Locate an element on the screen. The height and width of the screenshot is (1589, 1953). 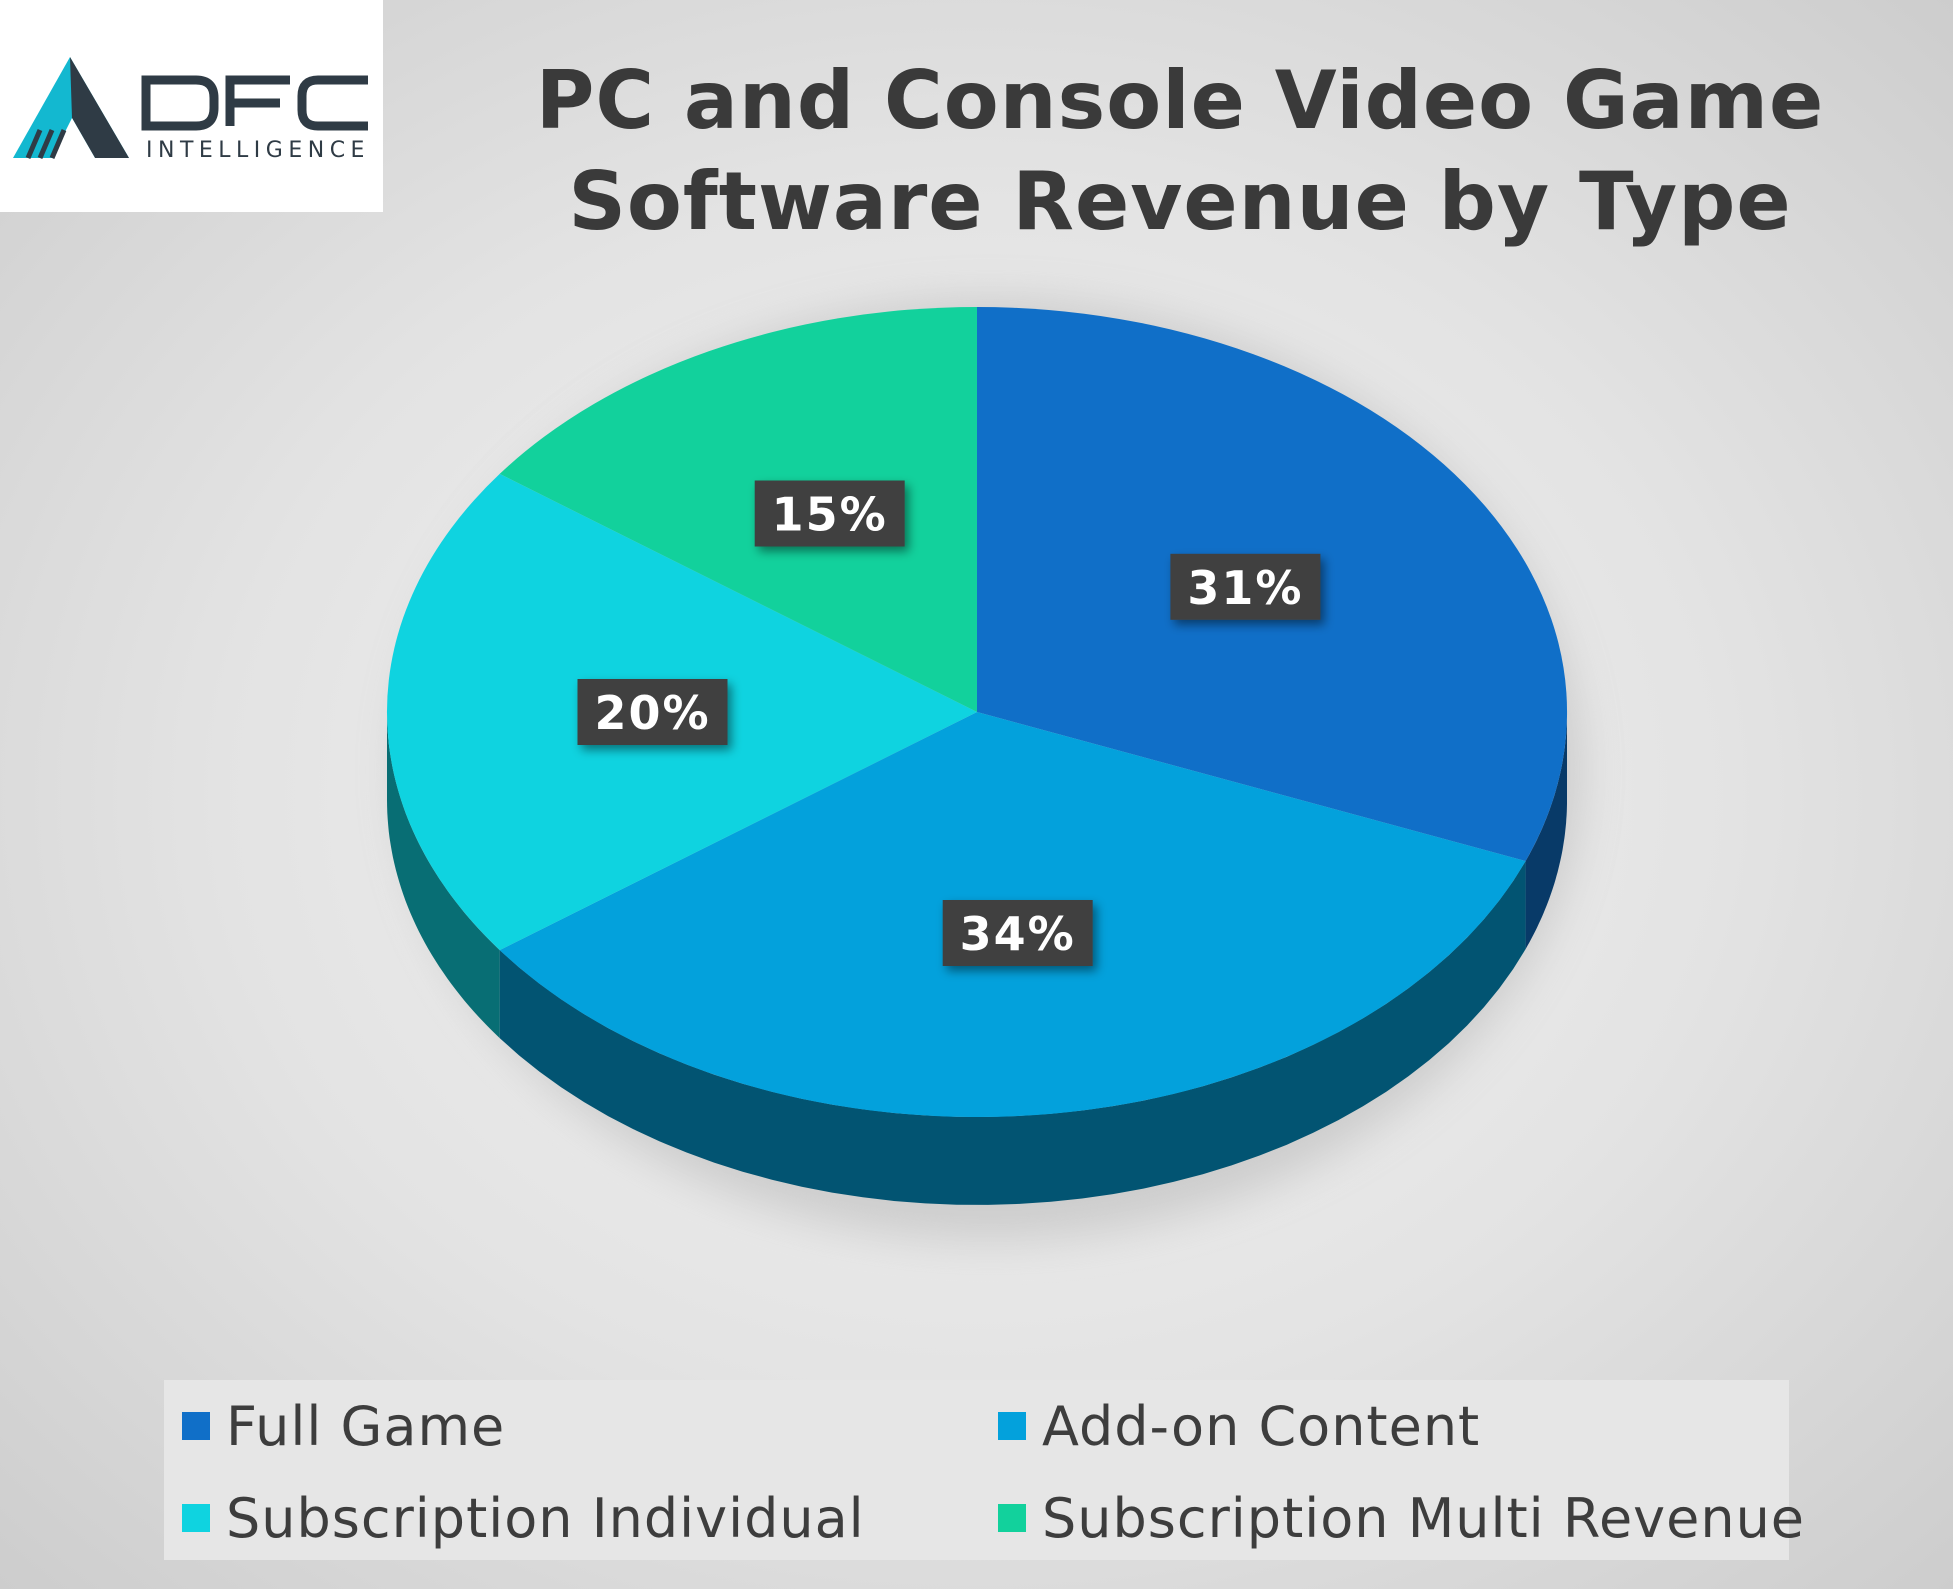
legend-item-subscription-individual: Subscription Individual is located at coordinates (523, 1518).